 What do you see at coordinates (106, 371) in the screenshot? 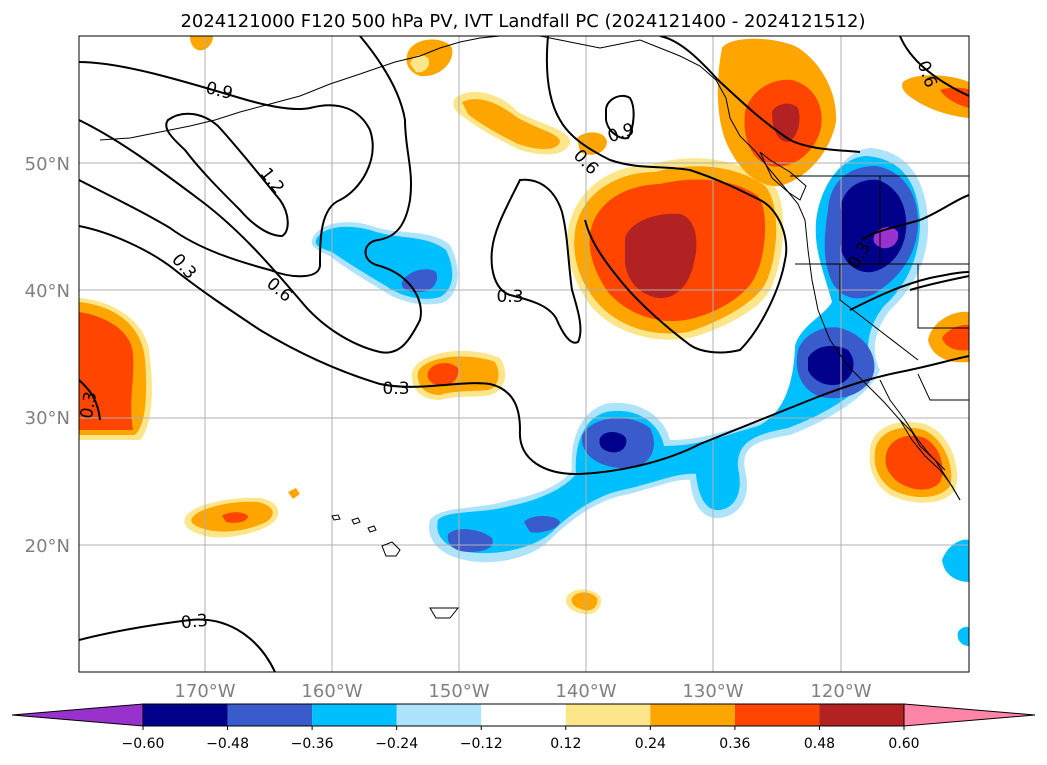
I see `positive-anomaly-west-edge-inner` at bounding box center [106, 371].